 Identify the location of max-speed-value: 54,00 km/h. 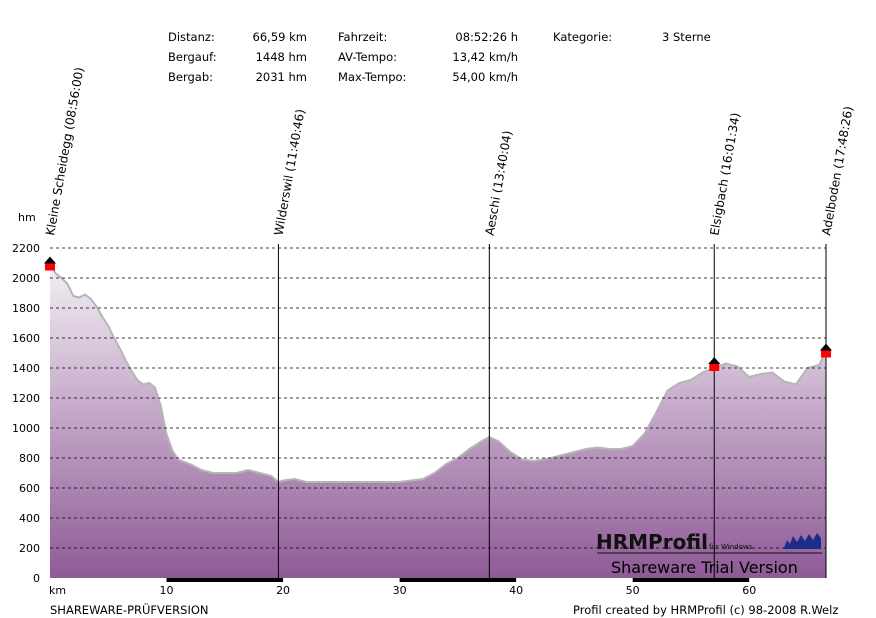
(485, 77).